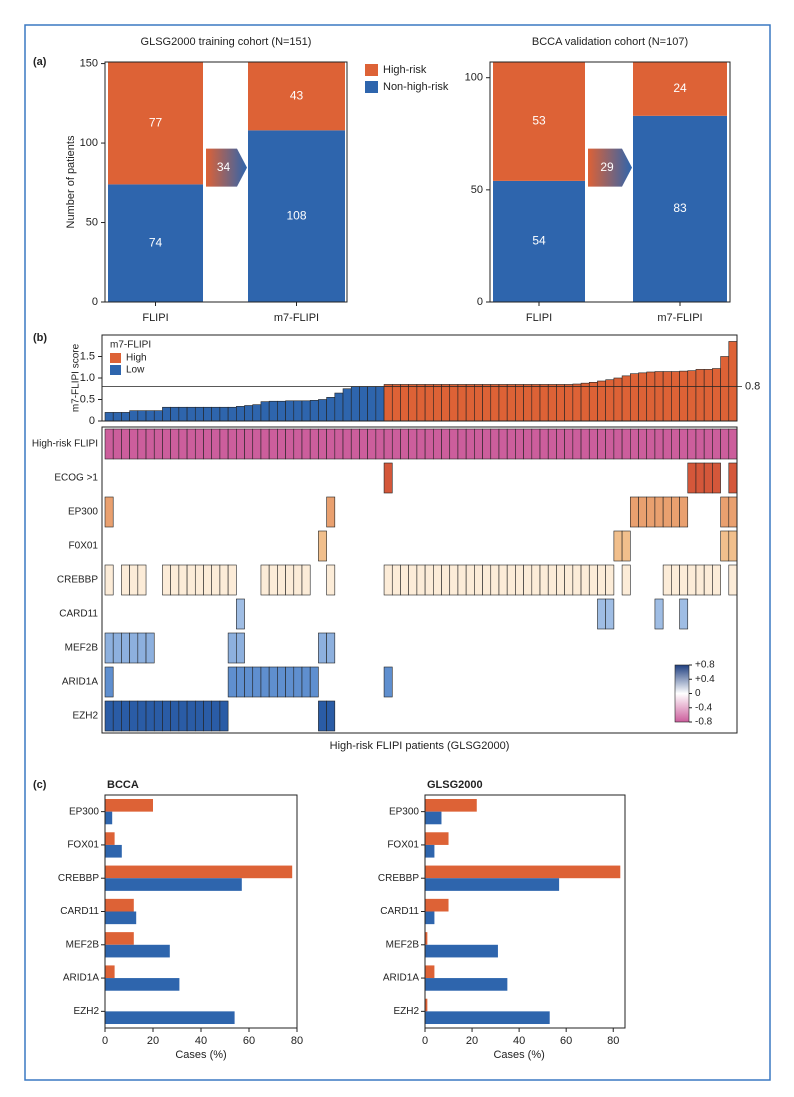  I want to click on panel-label: (b), so click(40, 338).